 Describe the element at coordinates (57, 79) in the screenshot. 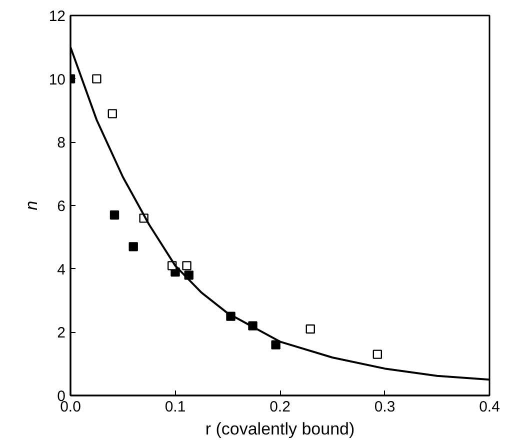

I see `y-tick-label: 10` at that location.